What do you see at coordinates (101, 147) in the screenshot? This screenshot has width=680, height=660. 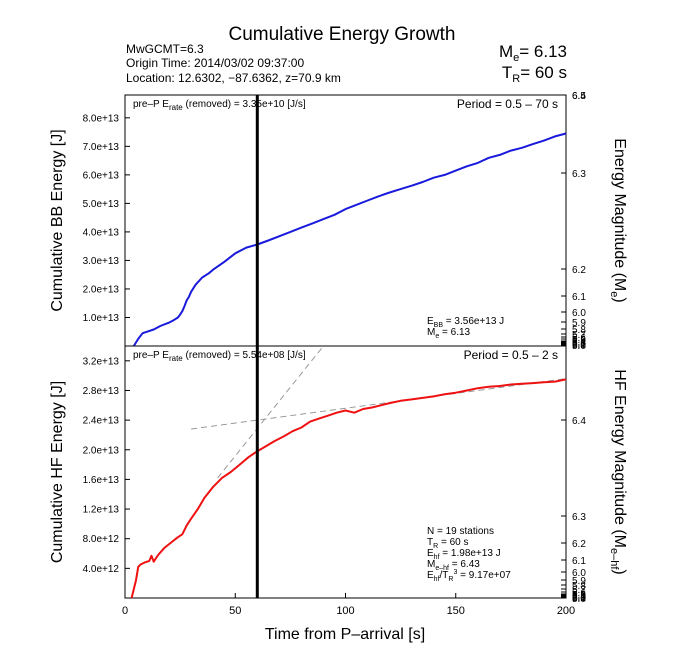 I see `y-tick-label: 7.0e+13` at bounding box center [101, 147].